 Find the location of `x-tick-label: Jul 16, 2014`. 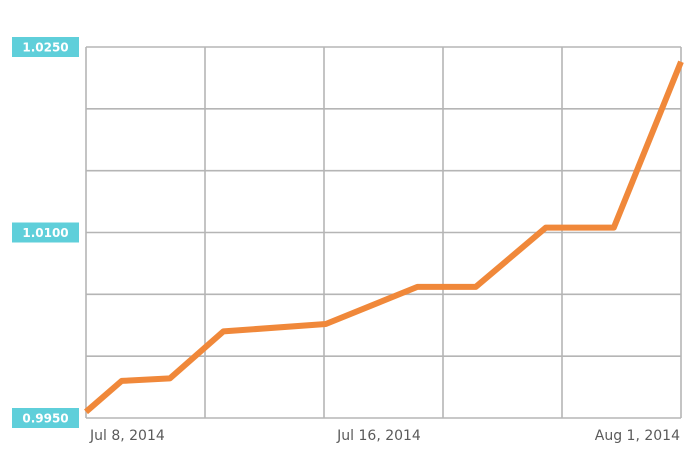

x-tick-label: Jul 16, 2014 is located at coordinates (378, 436).